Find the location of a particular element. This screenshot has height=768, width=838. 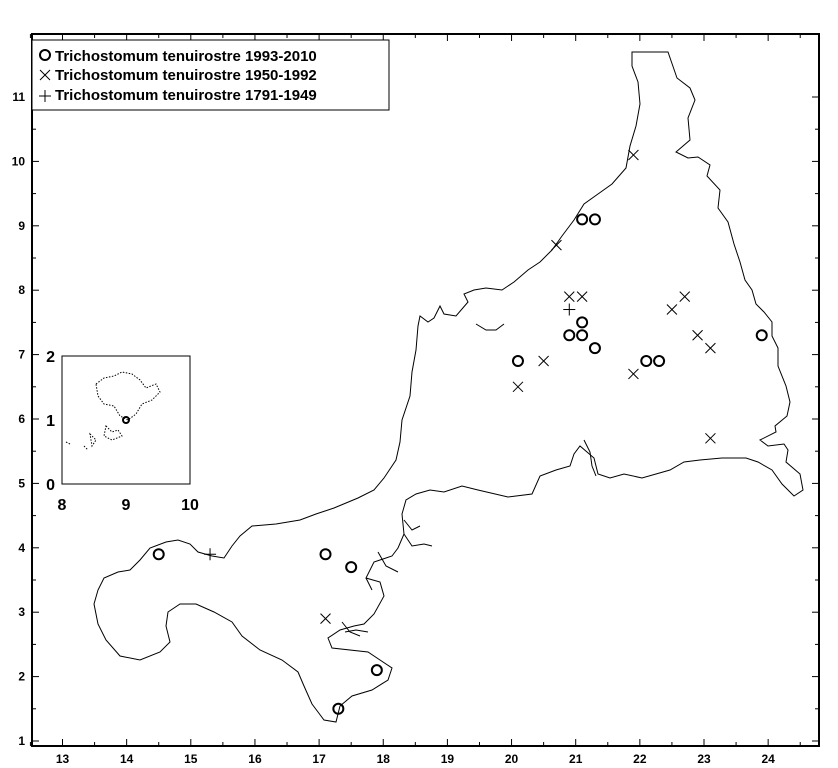

y-tick-label: 1 is located at coordinates (21, 741).